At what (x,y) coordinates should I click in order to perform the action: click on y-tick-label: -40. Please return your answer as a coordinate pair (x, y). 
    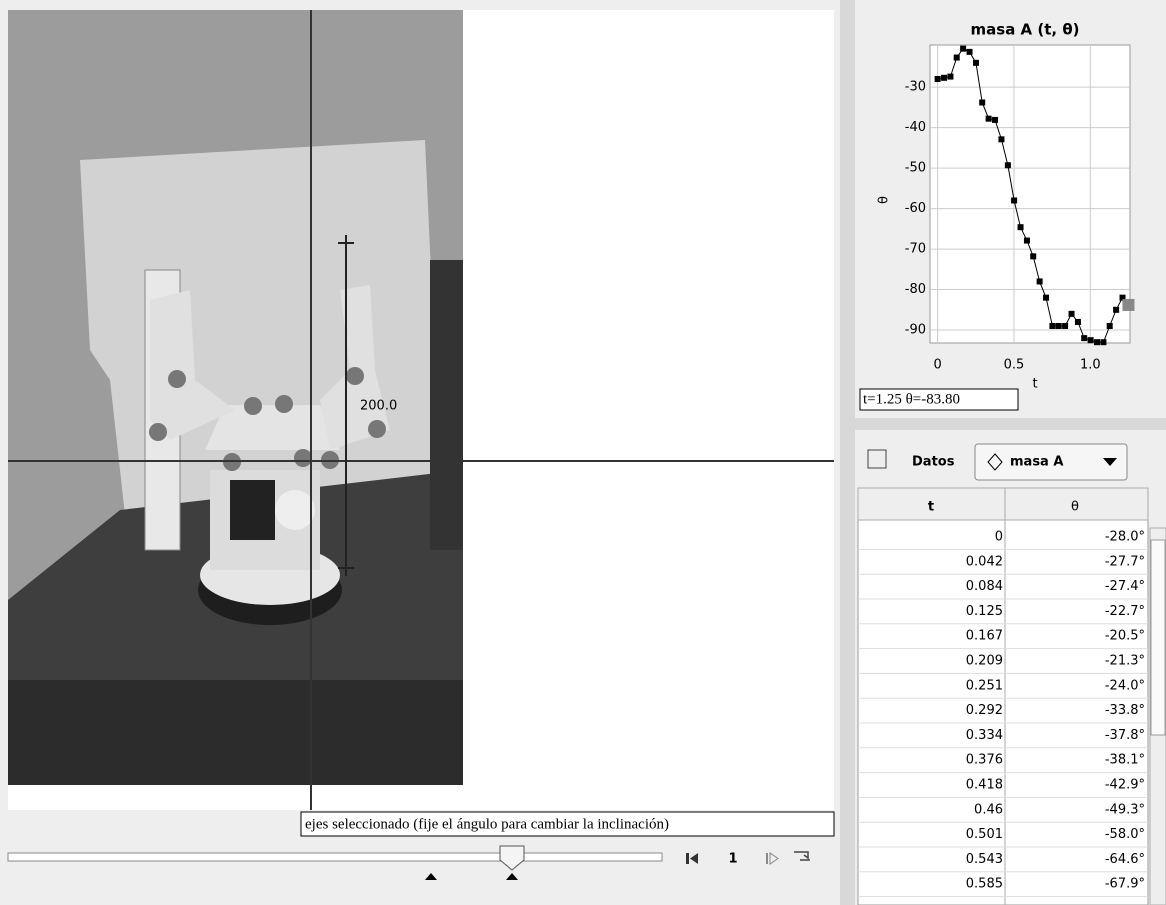
    Looking at the image, I should click on (915, 127).